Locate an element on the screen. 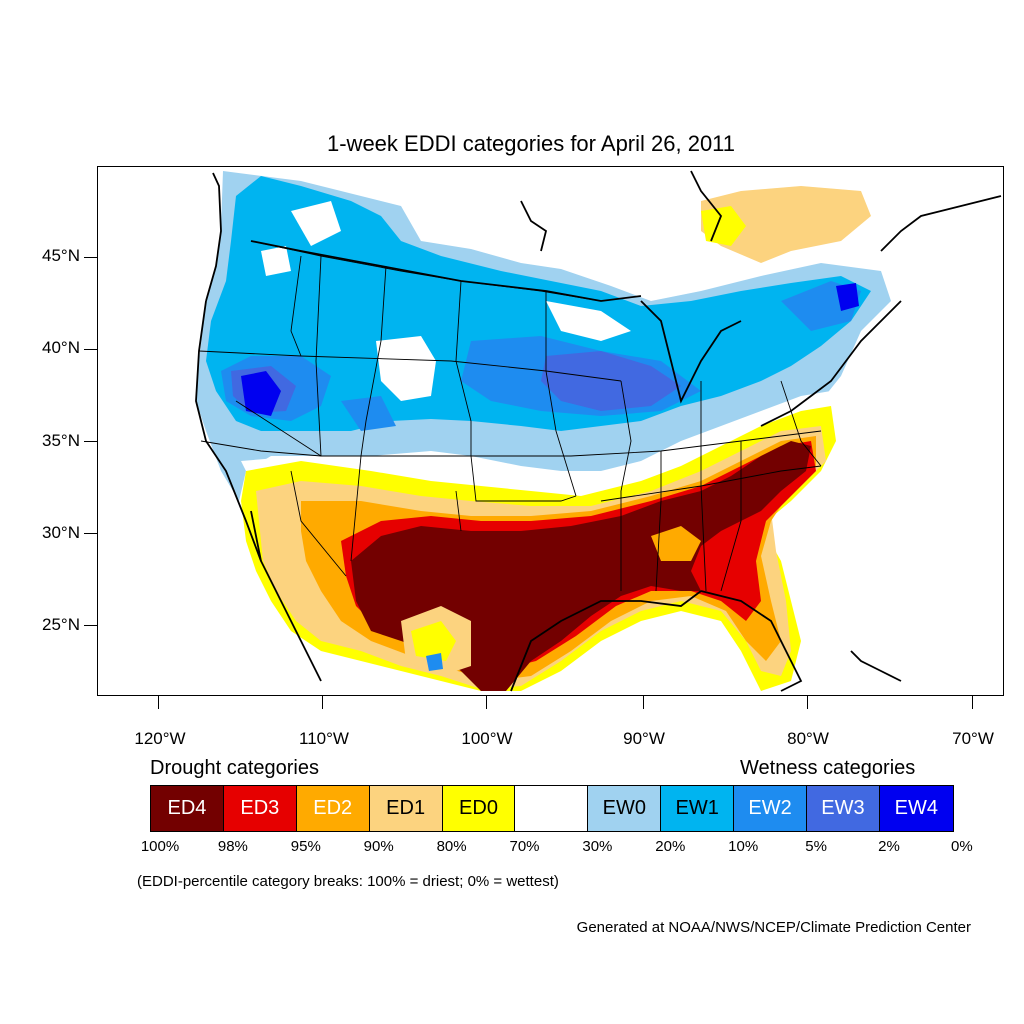  lat-label: 35°N is located at coordinates (61, 440).